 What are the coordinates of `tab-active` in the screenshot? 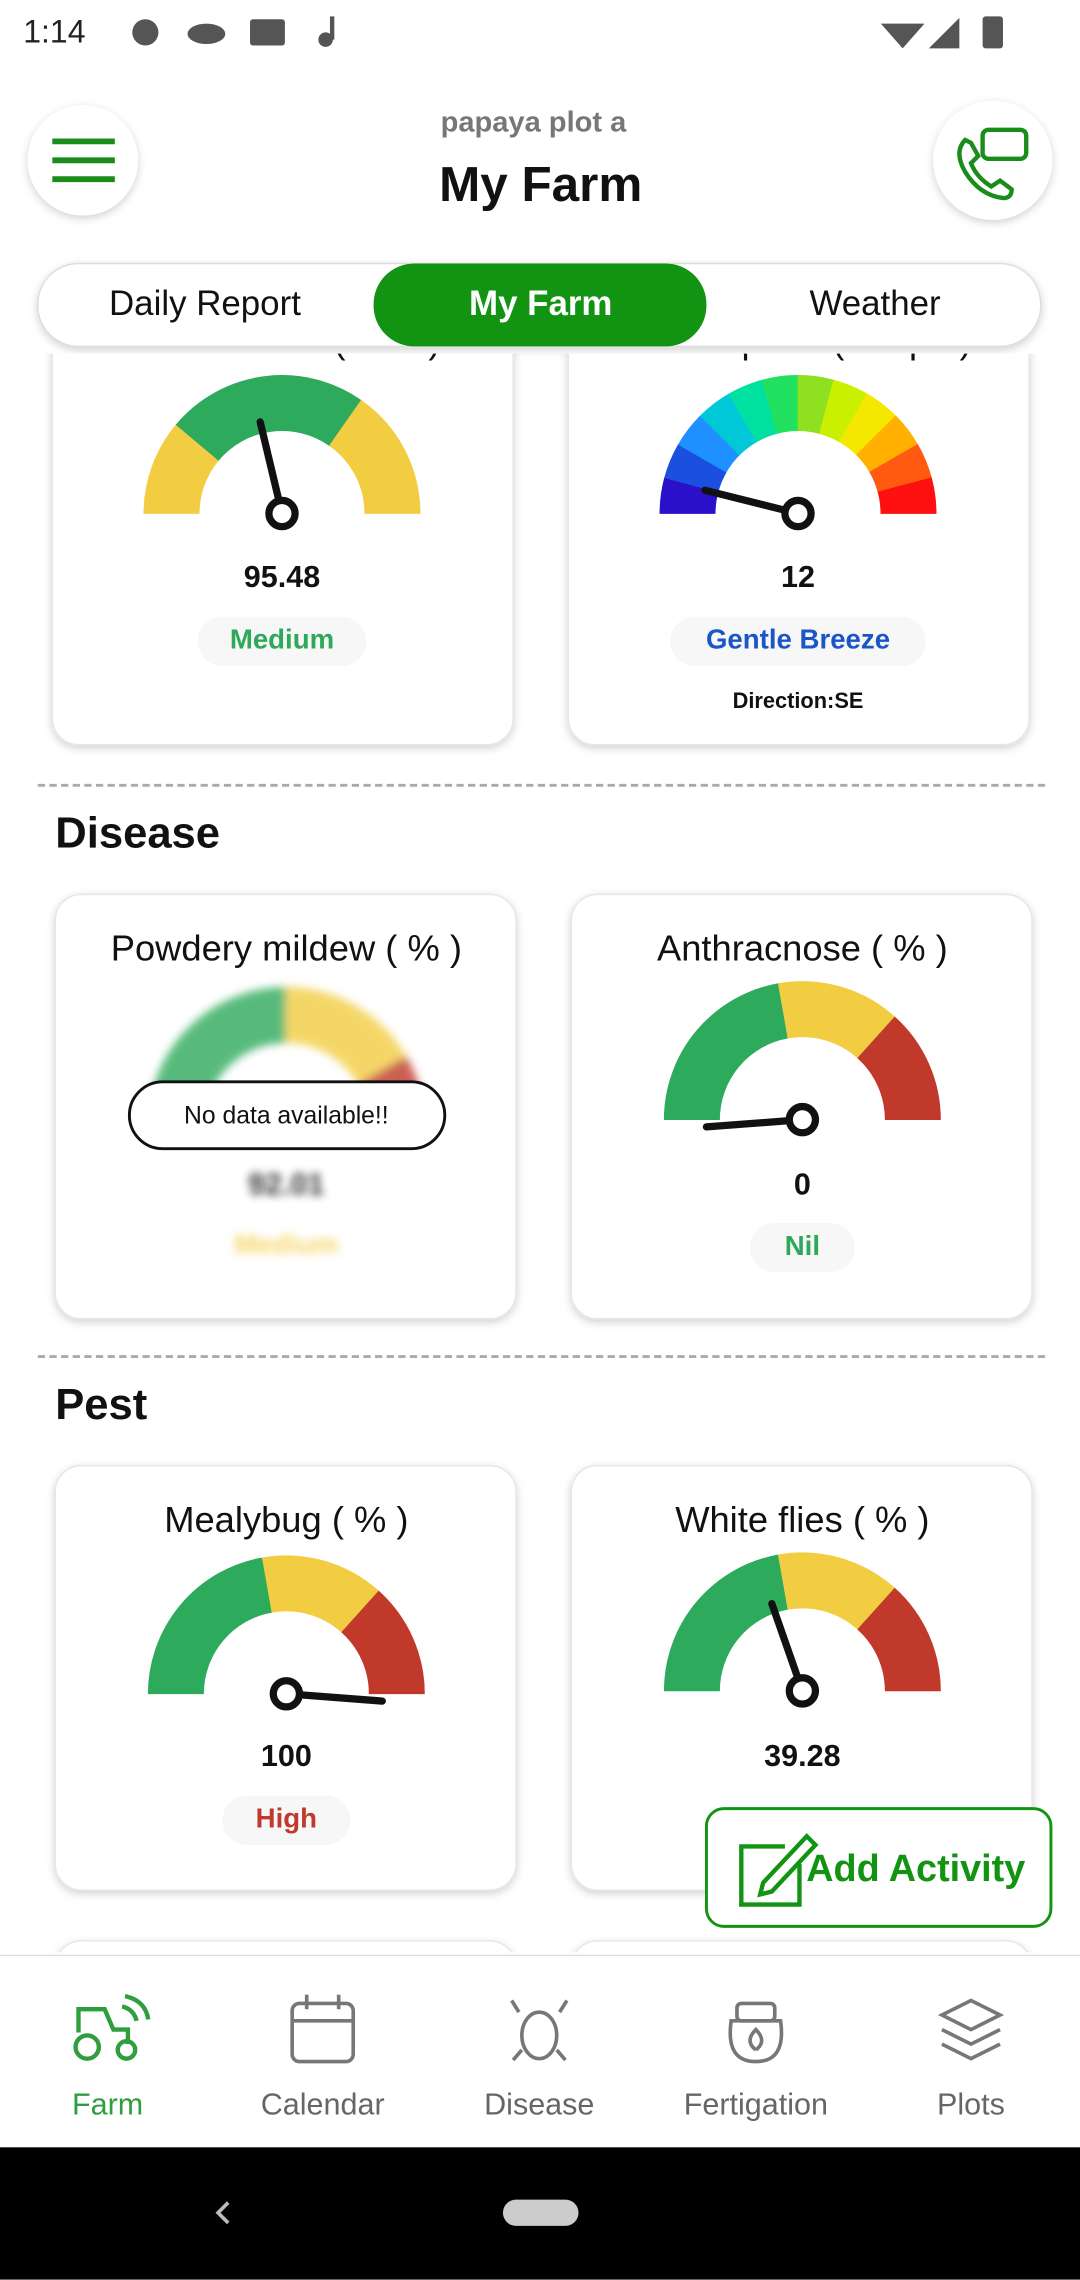 It's located at (540, 305).